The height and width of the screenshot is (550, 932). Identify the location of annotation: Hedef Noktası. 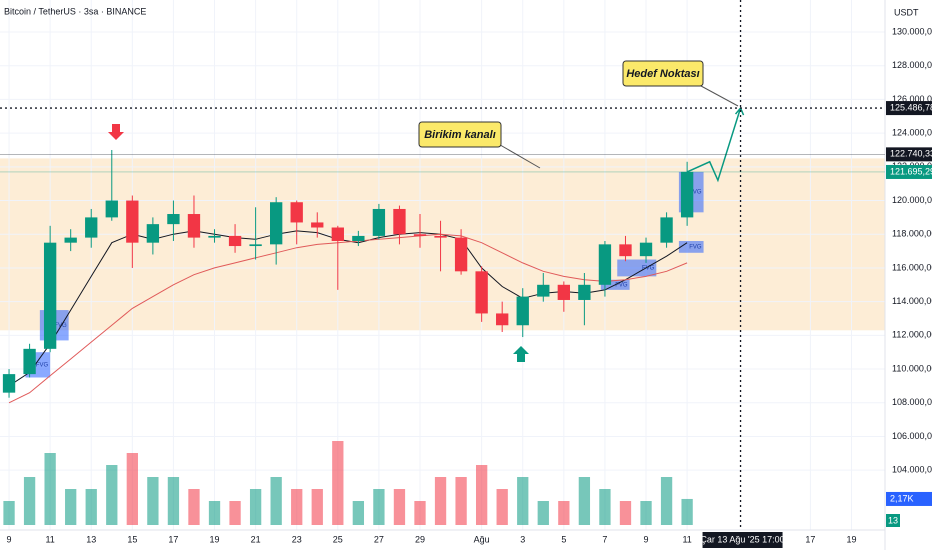
(662, 74).